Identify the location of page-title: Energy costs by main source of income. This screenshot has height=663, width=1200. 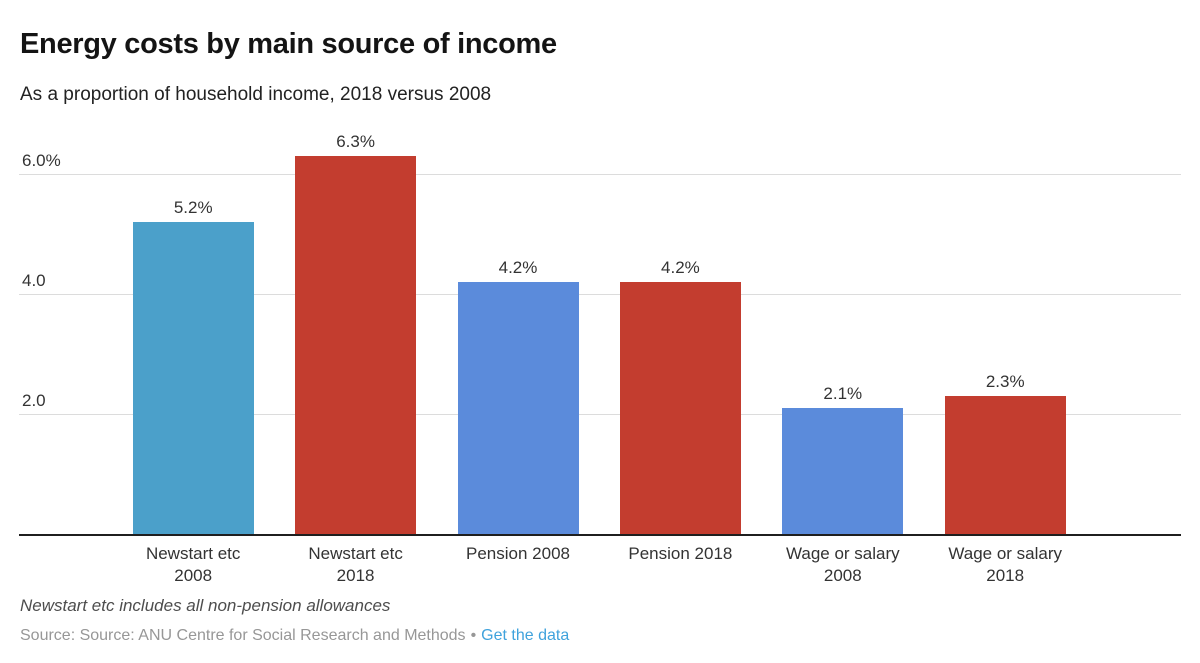
(288, 44).